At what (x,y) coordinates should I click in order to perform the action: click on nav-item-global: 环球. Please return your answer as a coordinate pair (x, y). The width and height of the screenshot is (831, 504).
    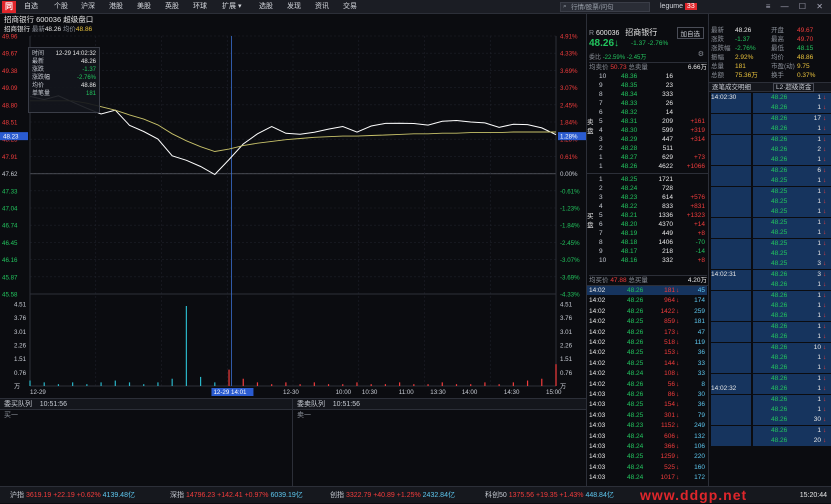
    Looking at the image, I should click on (200, 6).